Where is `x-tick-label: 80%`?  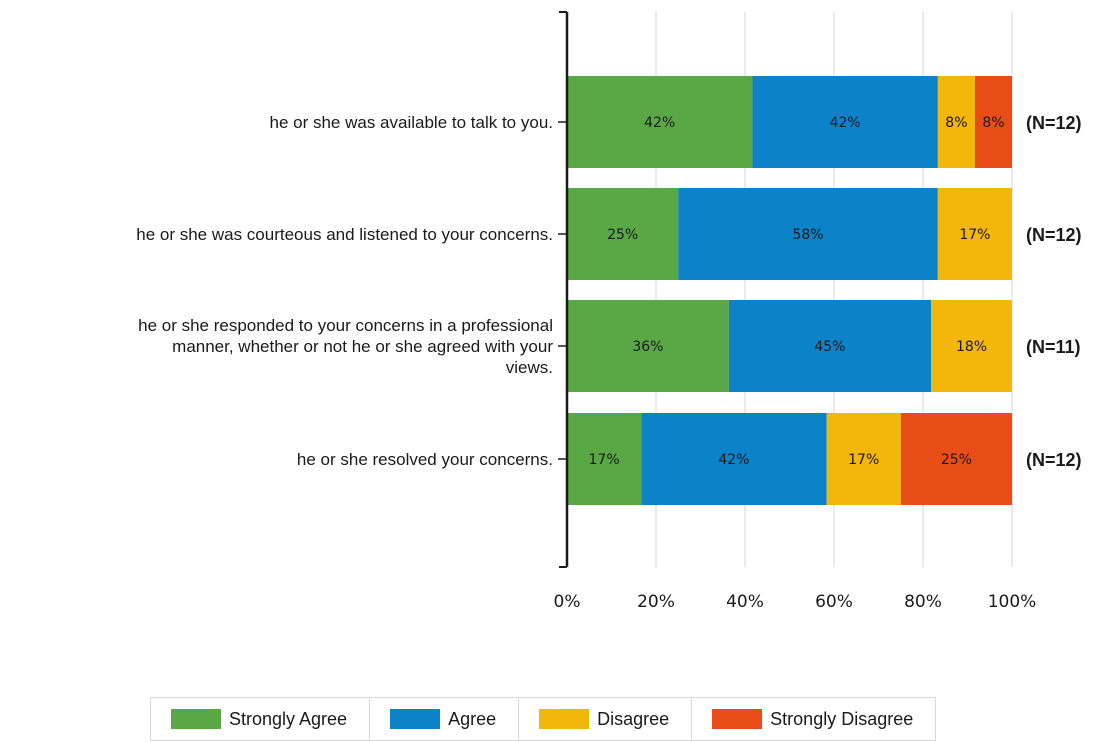 x-tick-label: 80% is located at coordinates (923, 602).